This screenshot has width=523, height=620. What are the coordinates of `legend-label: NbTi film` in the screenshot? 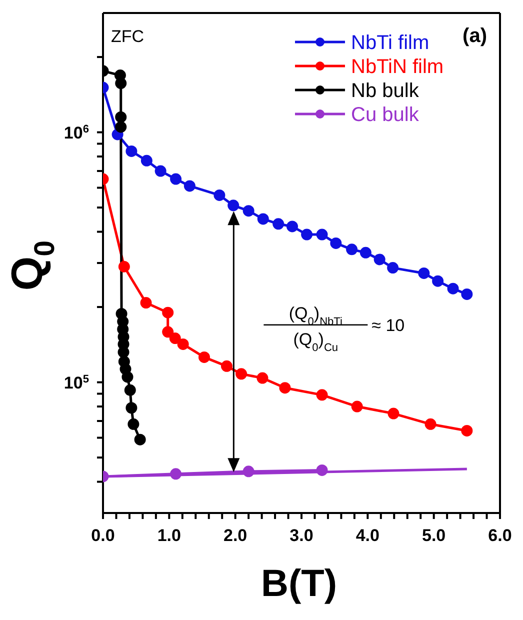 It's located at (390, 43).